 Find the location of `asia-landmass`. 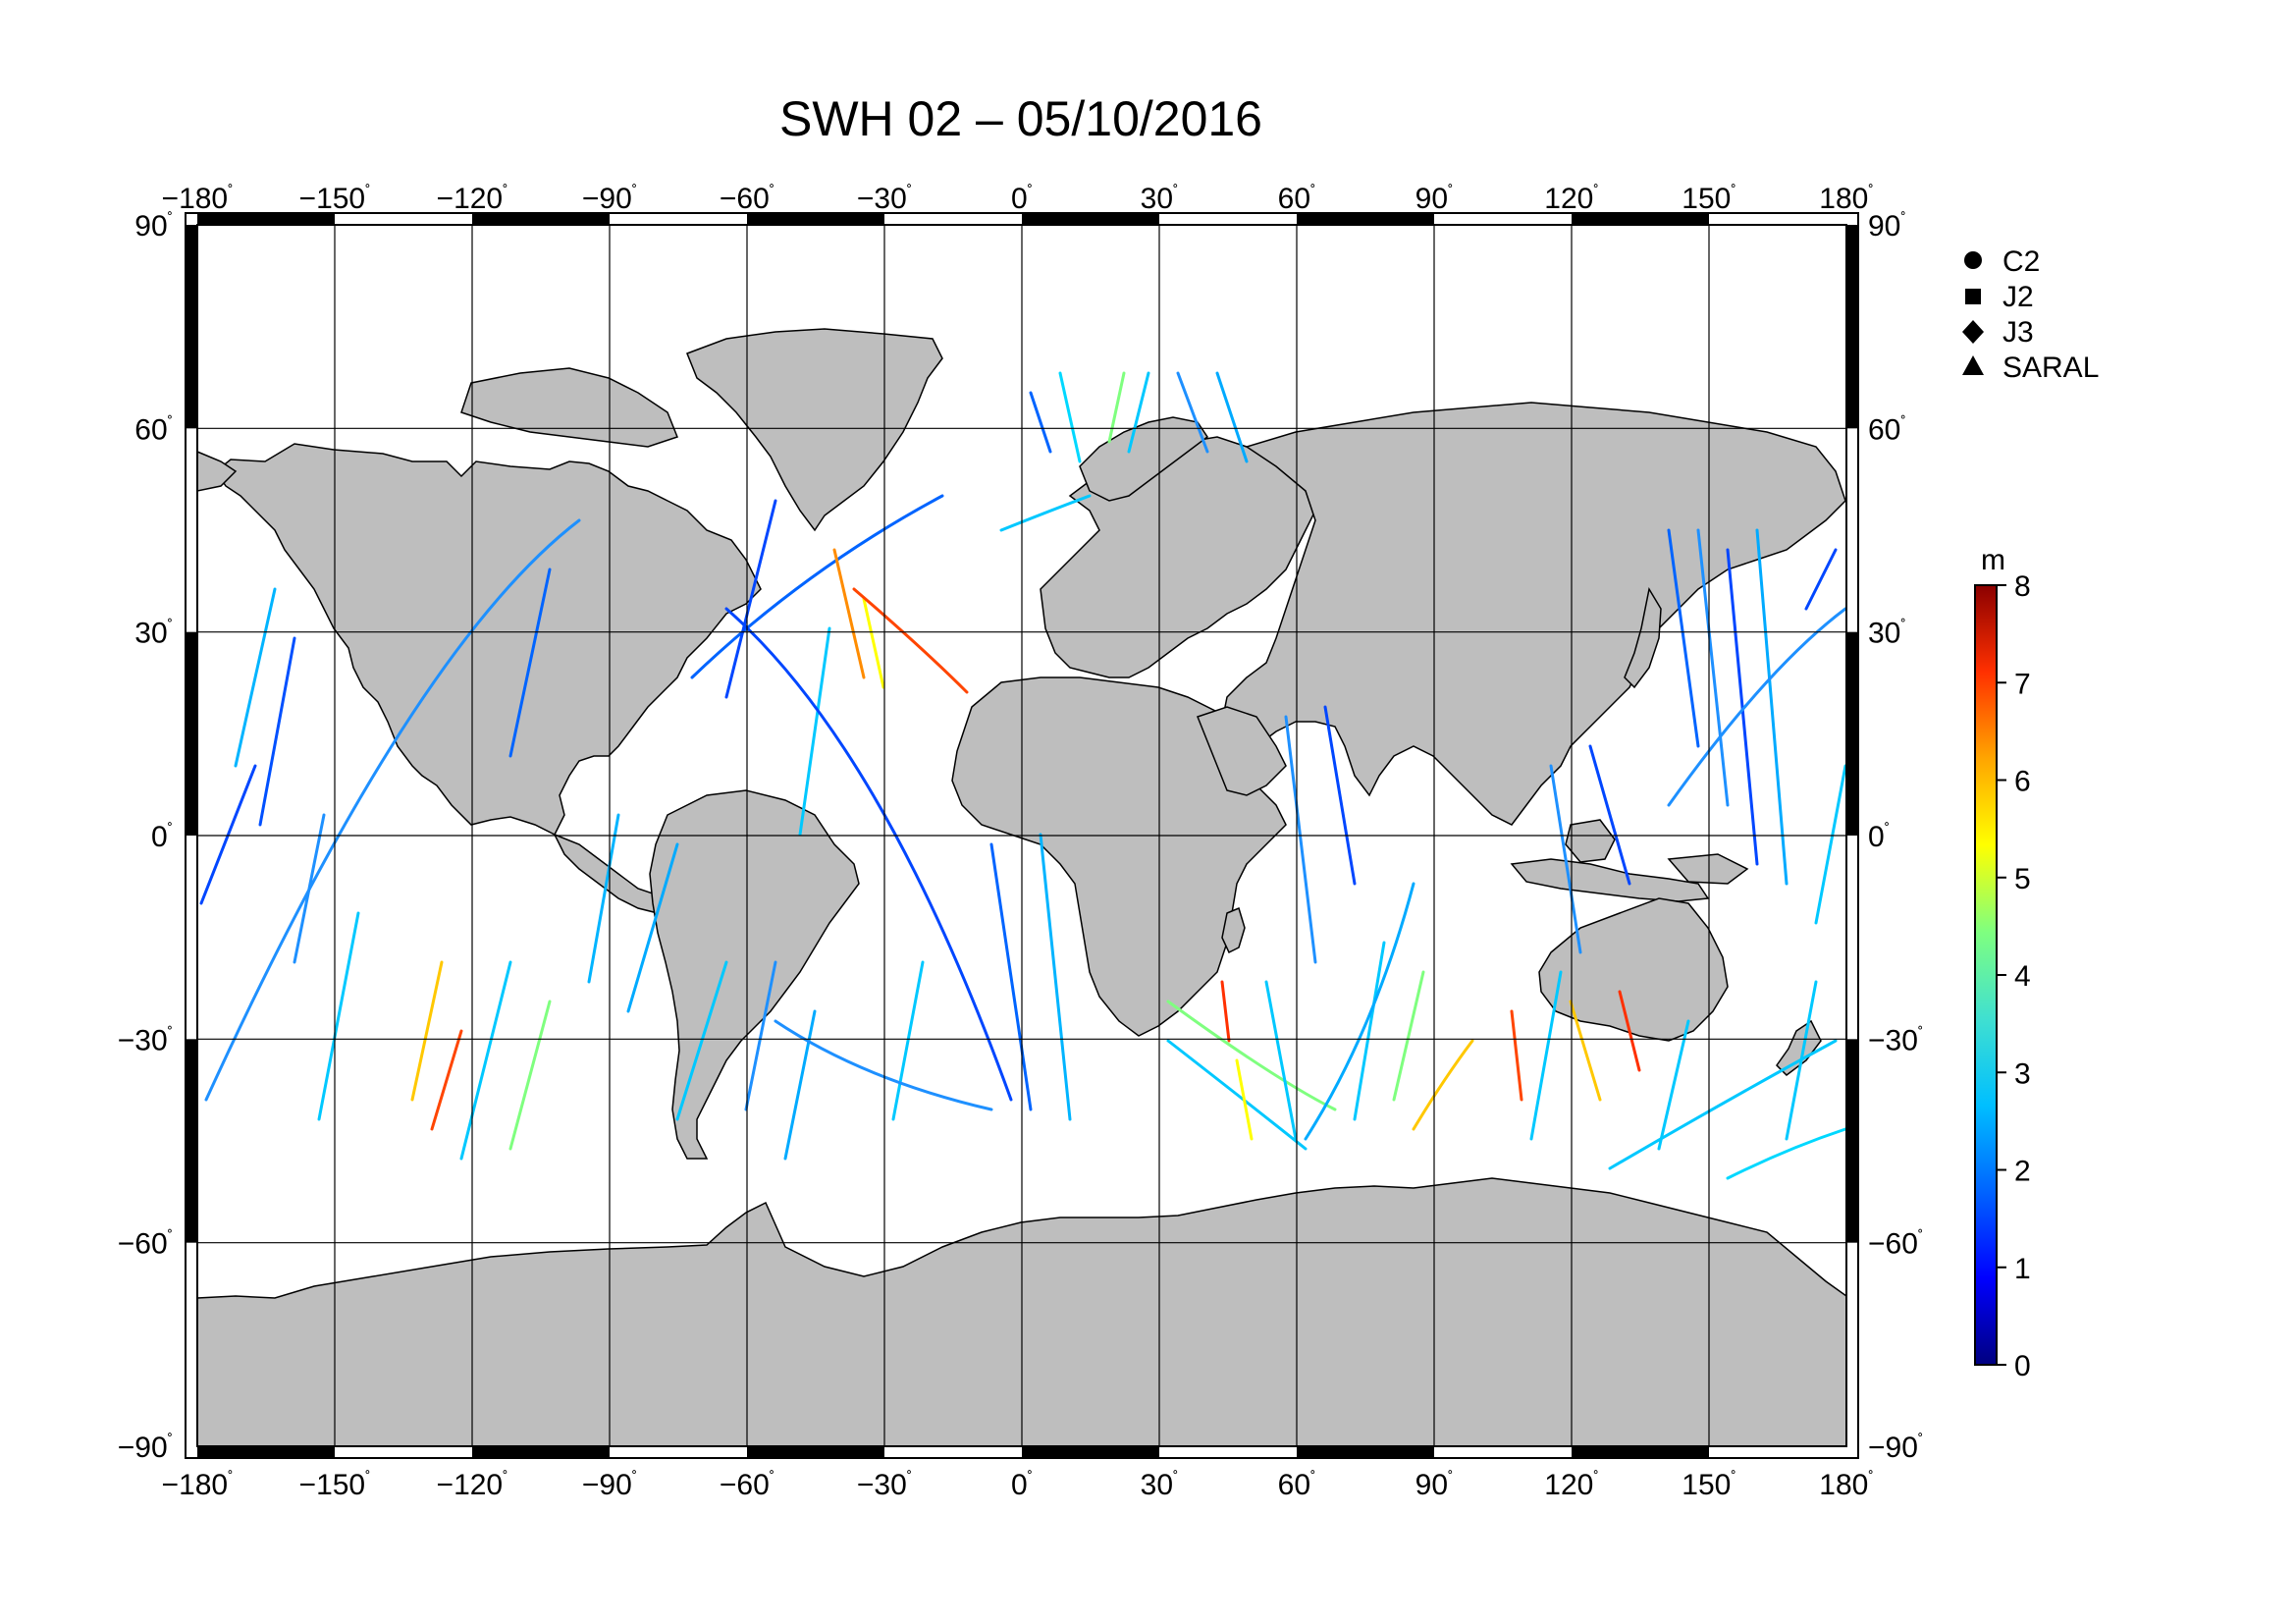

asia-landmass is located at coordinates (1533, 614).